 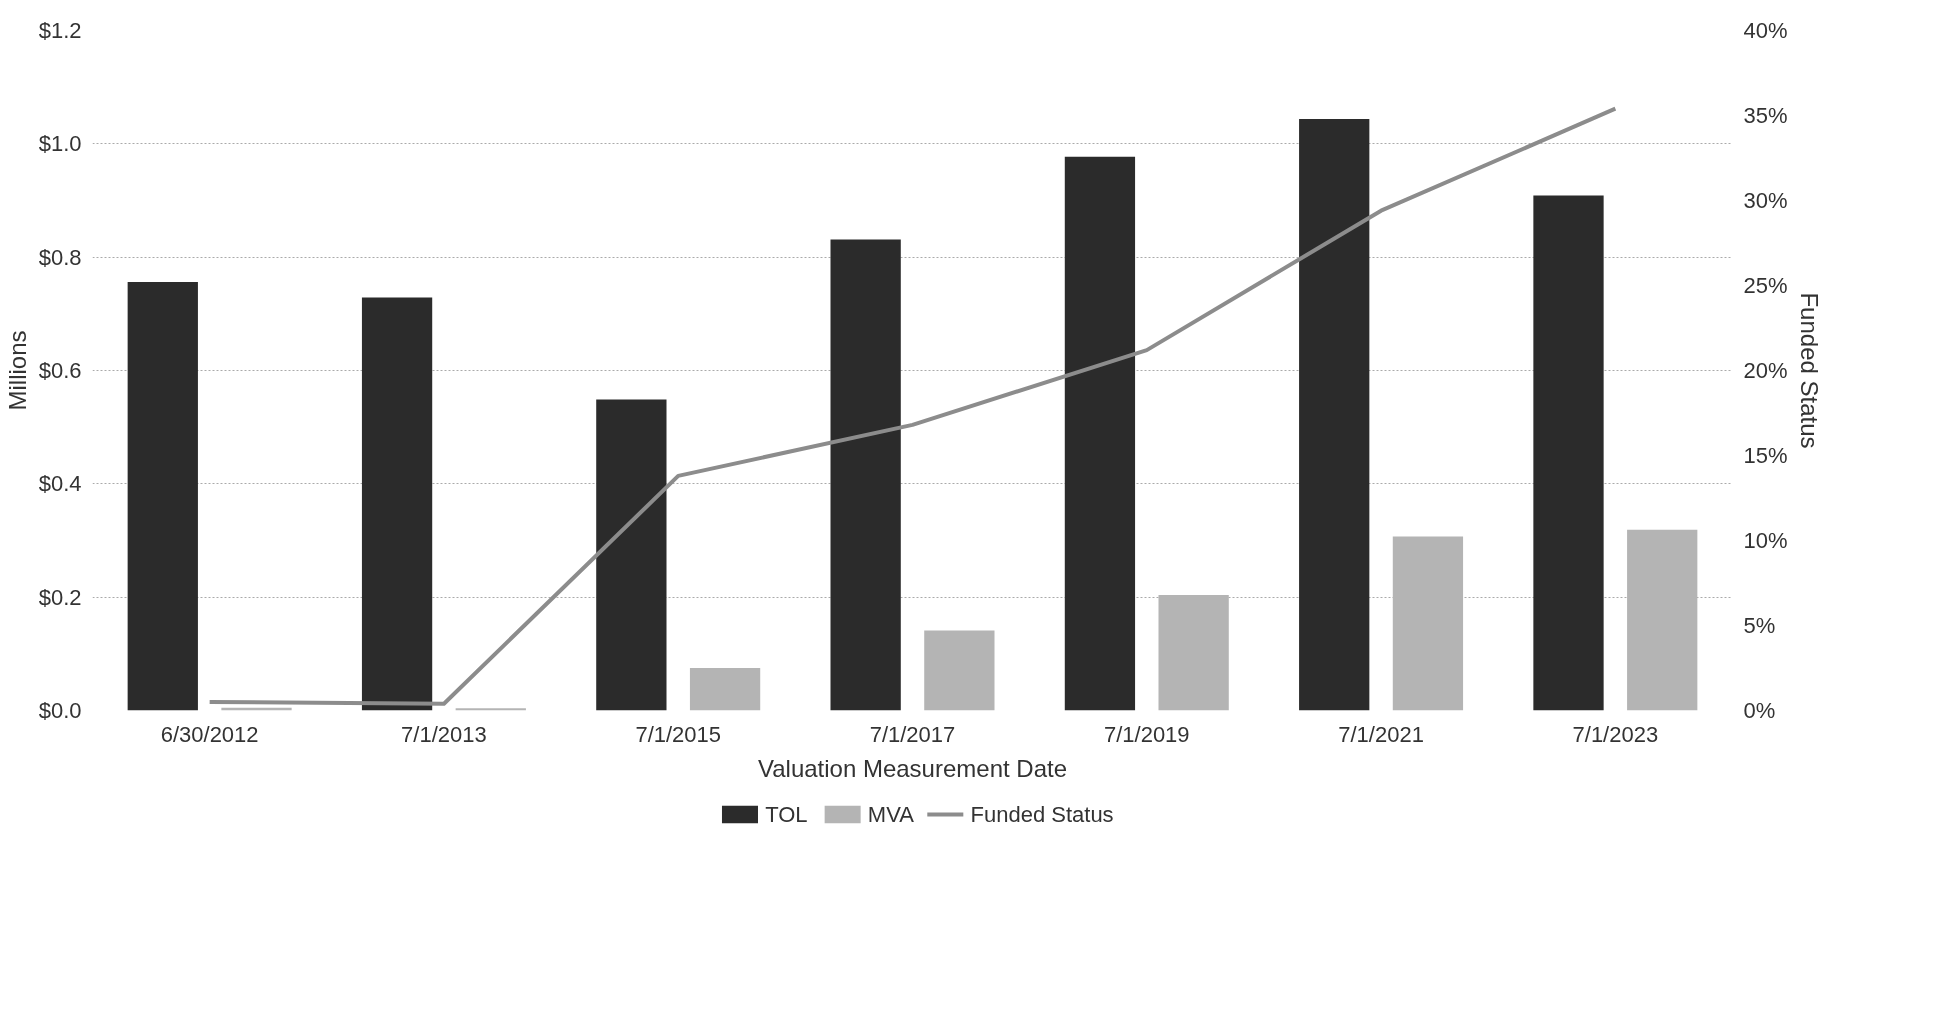 I want to click on x-tick-label: 7/1/2017, so click(x=912, y=734).